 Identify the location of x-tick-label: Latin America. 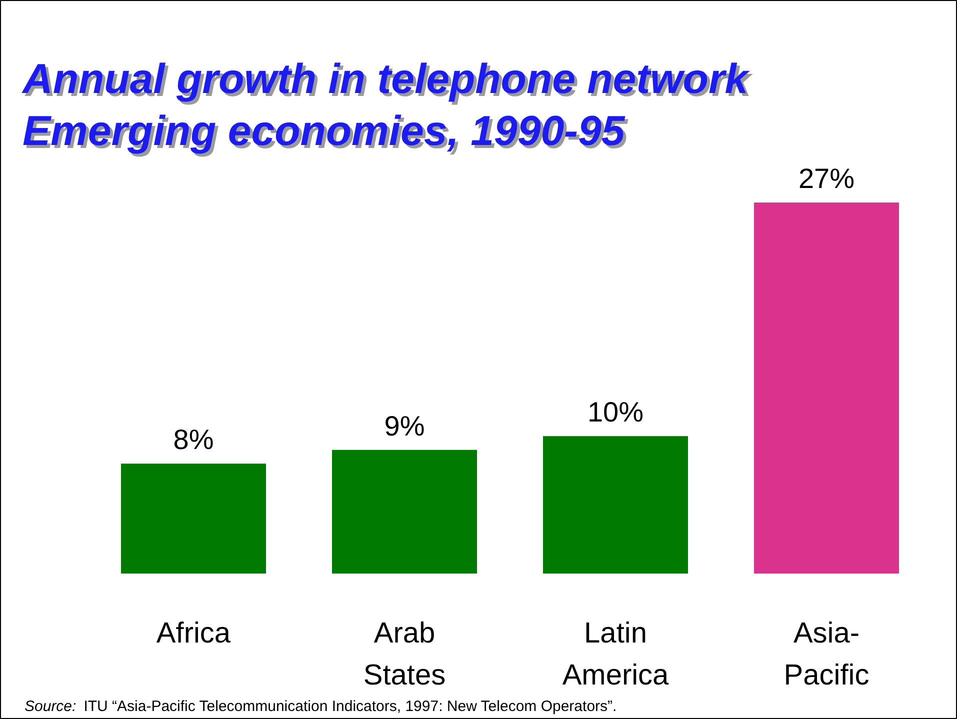
(616, 655).